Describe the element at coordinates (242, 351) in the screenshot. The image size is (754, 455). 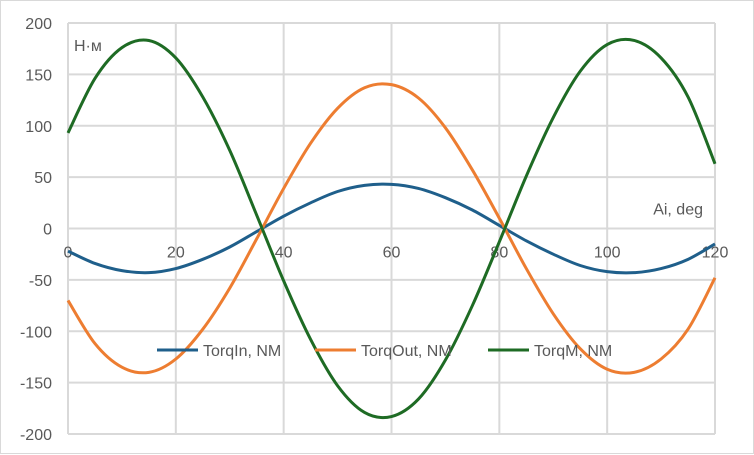
I see `legend-label: TorqIn, NM` at that location.